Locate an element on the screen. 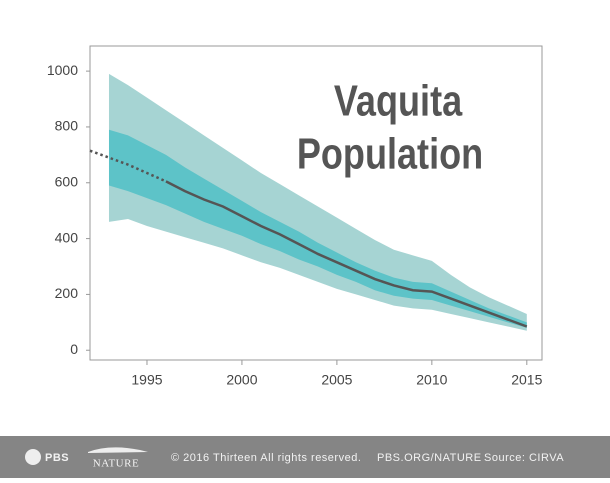 The image size is (610, 483). title-line: Vaquita is located at coordinates (398, 100).